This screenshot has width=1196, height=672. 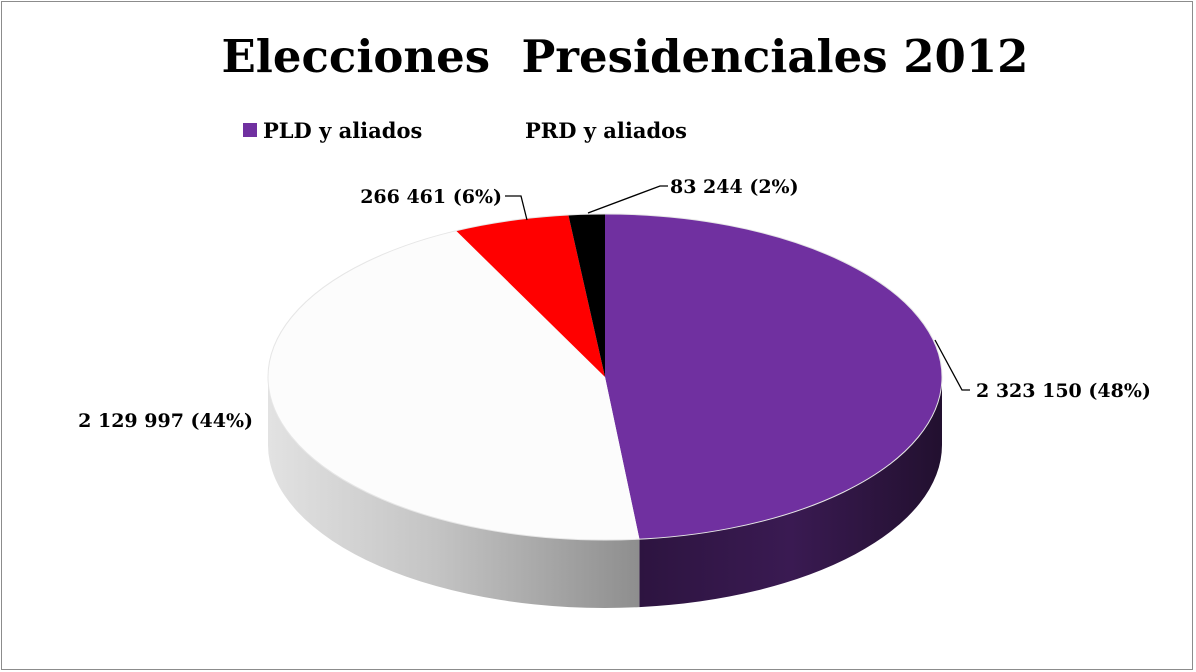 I want to click on data-label-pld: 2 323 150 (48%), so click(x=1063, y=391).